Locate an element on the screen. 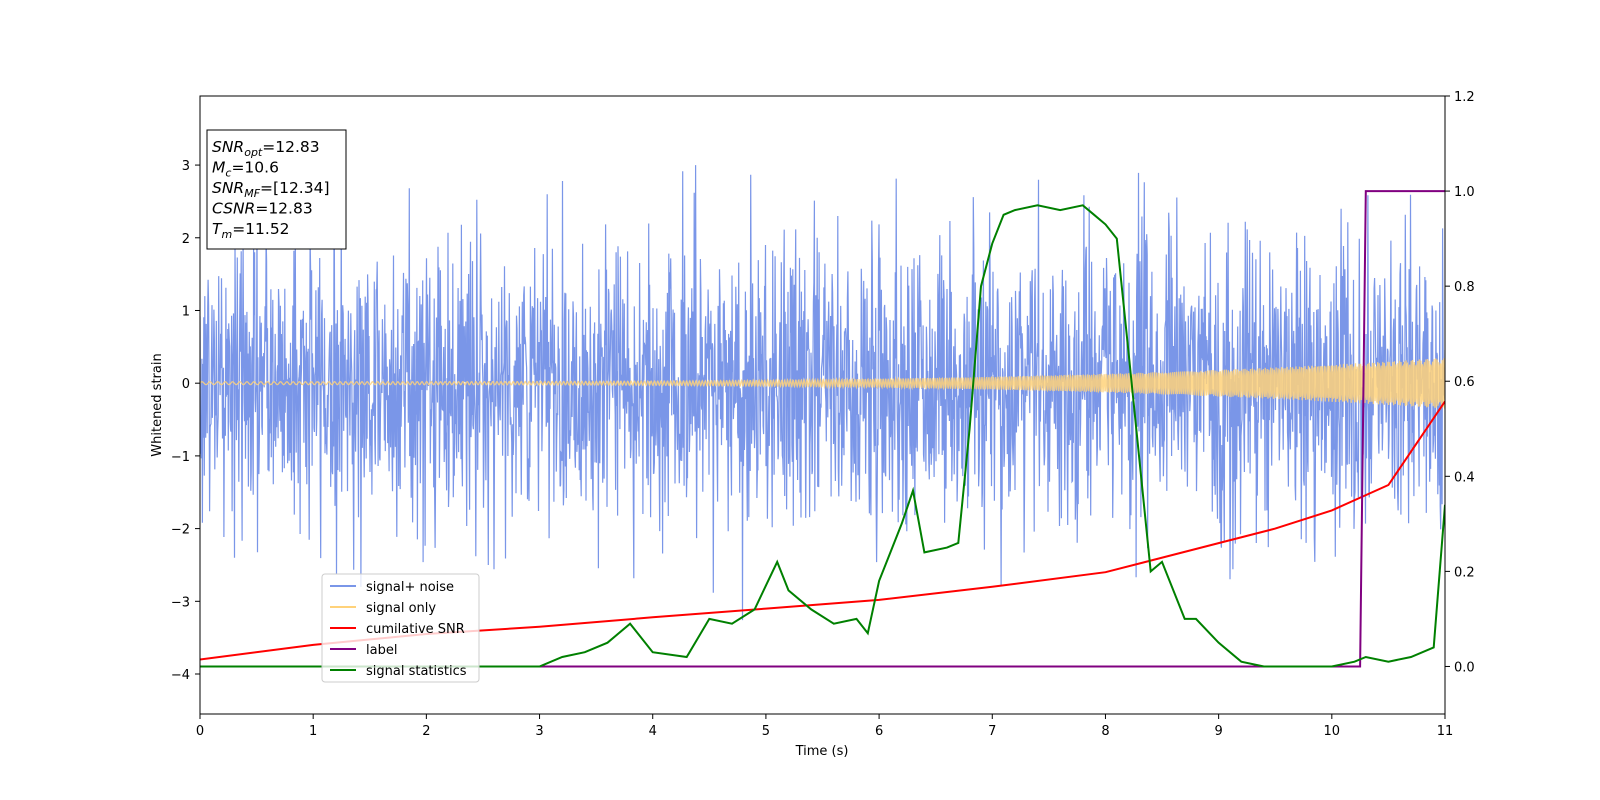 This screenshot has height=800, width=1600. y-axis-label: Whitened strain is located at coordinates (157, 404).